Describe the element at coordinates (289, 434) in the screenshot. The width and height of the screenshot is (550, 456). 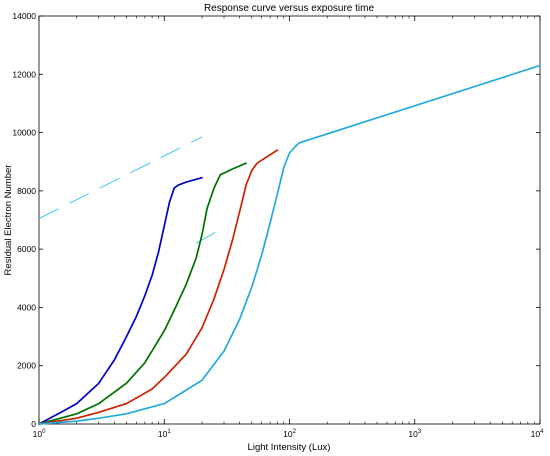
I see `x-tick-label: 102` at that location.